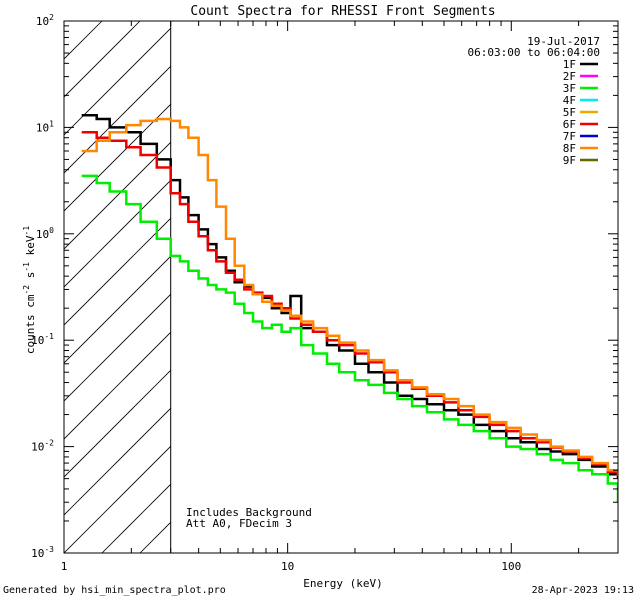 The image size is (640, 600). What do you see at coordinates (569, 76) in the screenshot?
I see `legend-label-2F: 2F` at bounding box center [569, 76].